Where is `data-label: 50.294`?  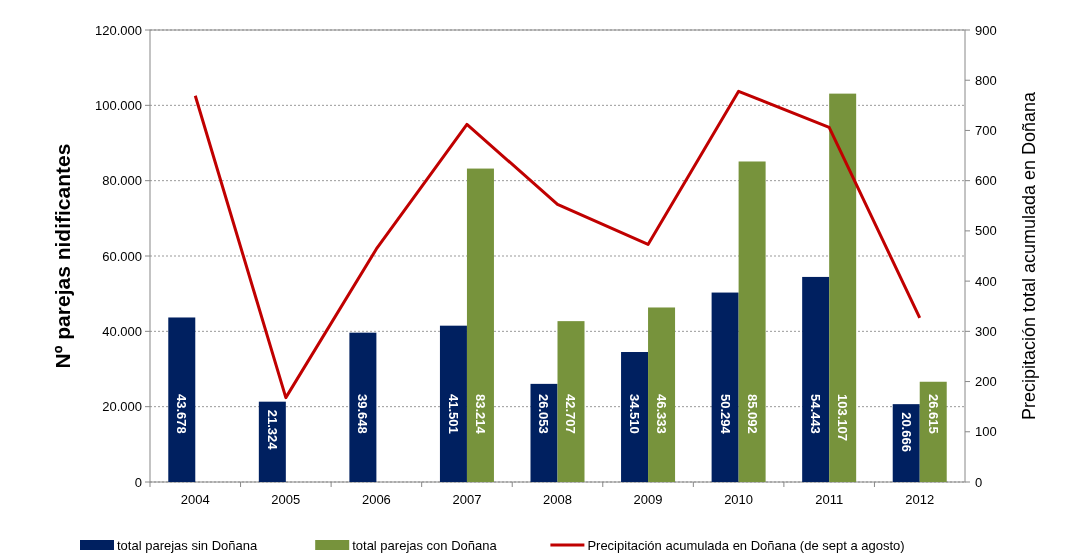 data-label: 50.294 is located at coordinates (725, 414).